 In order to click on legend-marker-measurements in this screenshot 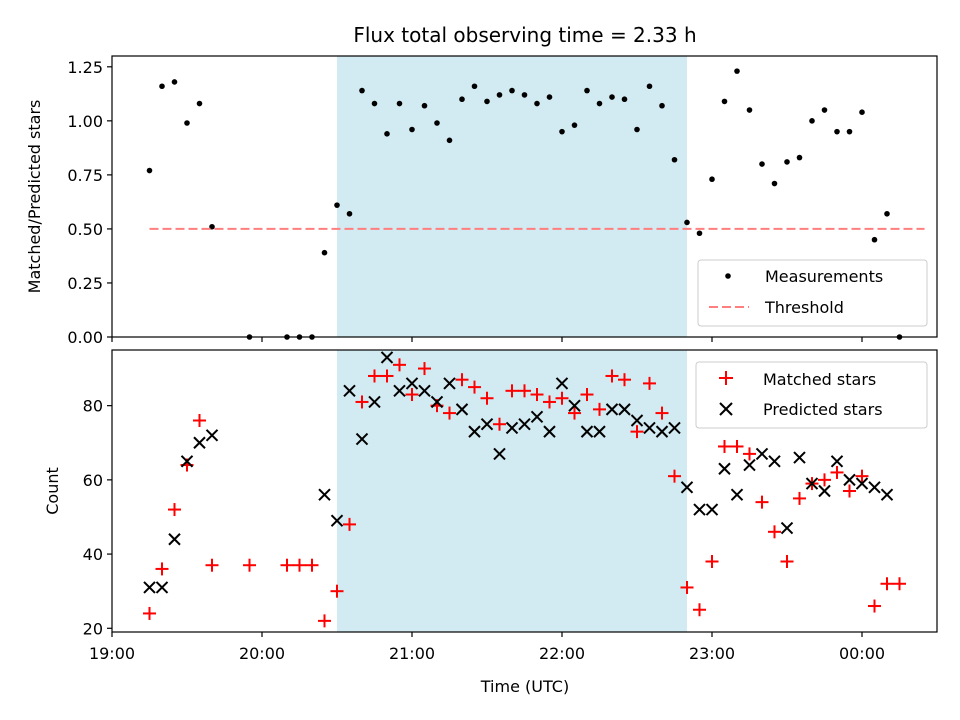, I will do `click(728, 276)`.